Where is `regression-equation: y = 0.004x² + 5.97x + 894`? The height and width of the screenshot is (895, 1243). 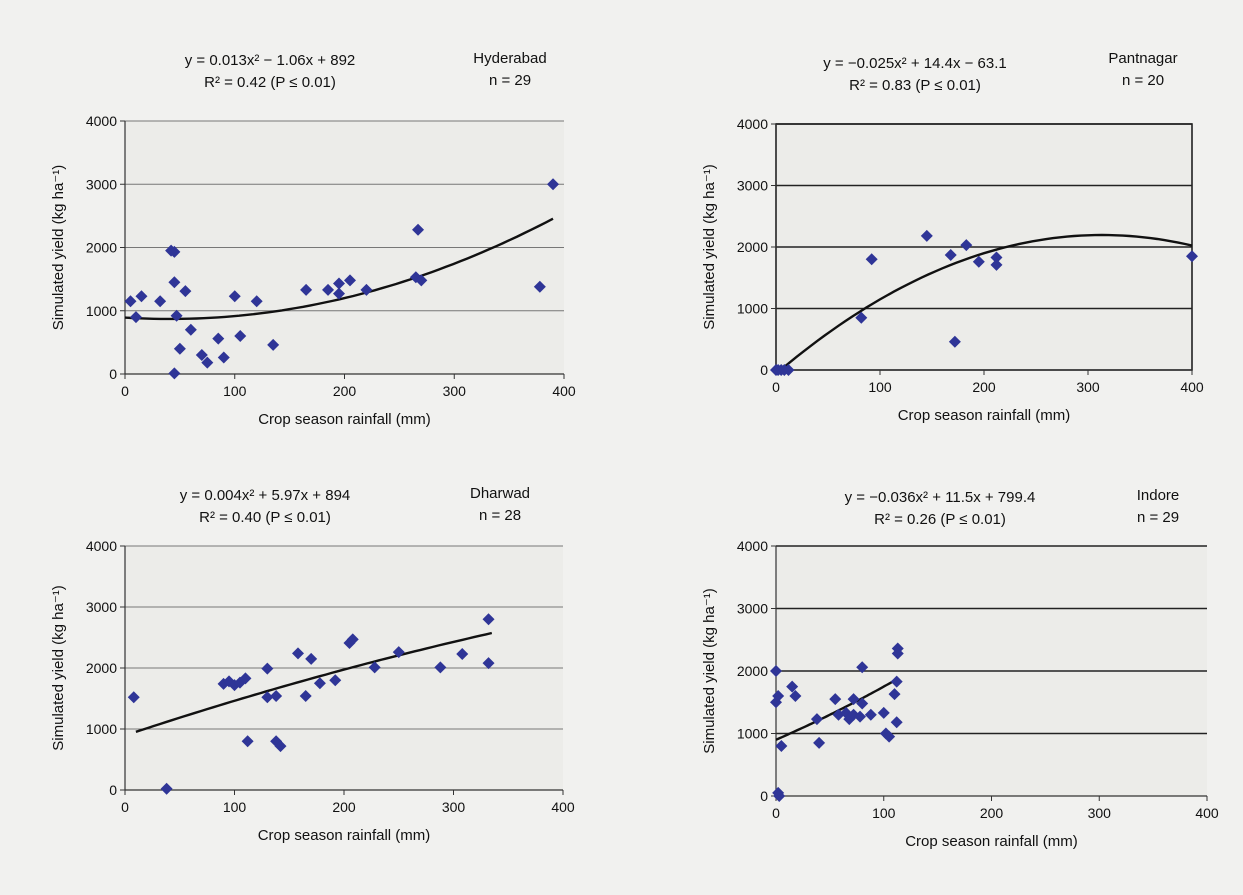 regression-equation: y = 0.004x² + 5.97x + 894 is located at coordinates (265, 495).